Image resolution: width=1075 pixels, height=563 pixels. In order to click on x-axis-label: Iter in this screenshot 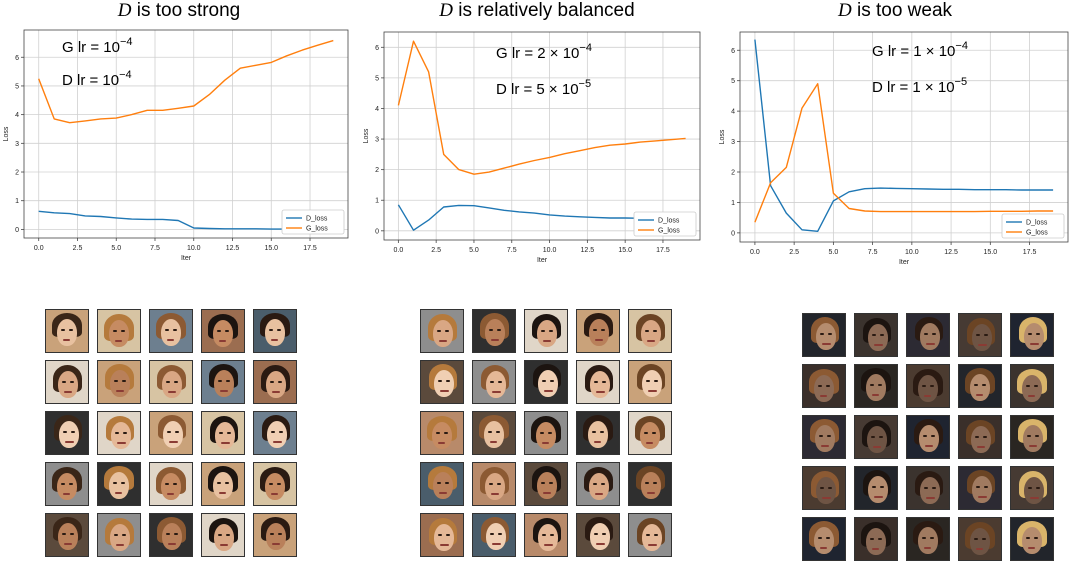, I will do `click(904, 262)`.